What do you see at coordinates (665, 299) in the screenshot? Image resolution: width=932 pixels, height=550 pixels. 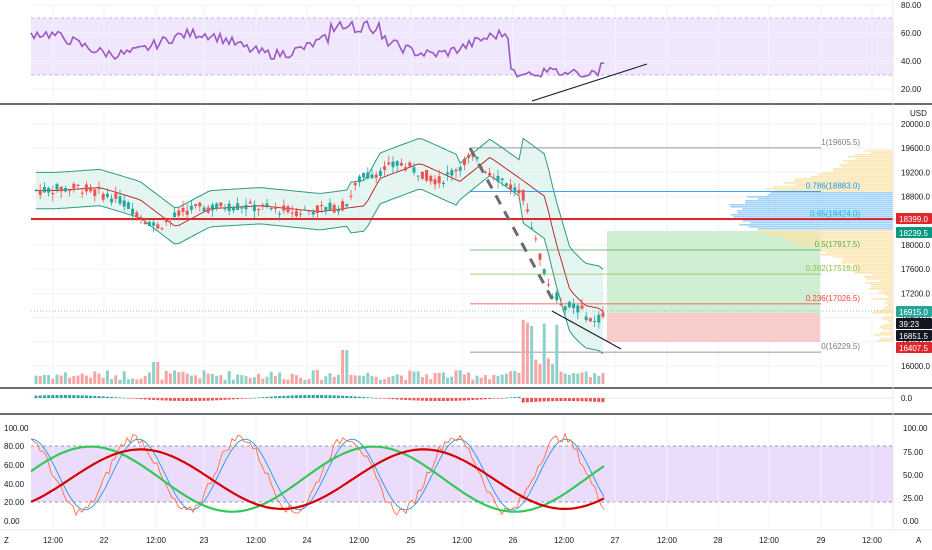 I see `fib-level: 0.236(17026.5)` at bounding box center [665, 299].